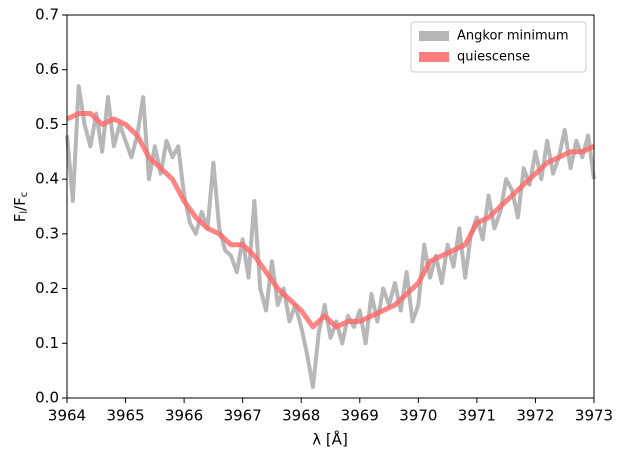  What do you see at coordinates (20, 218) in the screenshot?
I see `y-label-part: F` at bounding box center [20, 218].